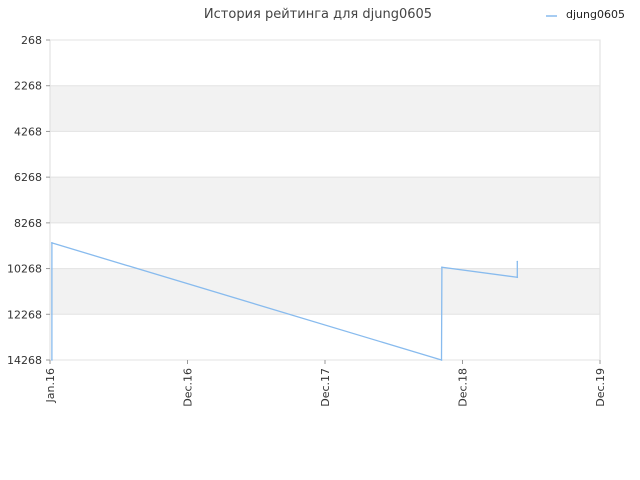 The image size is (640, 480). I want to click on legend: djung0605, so click(585, 14).